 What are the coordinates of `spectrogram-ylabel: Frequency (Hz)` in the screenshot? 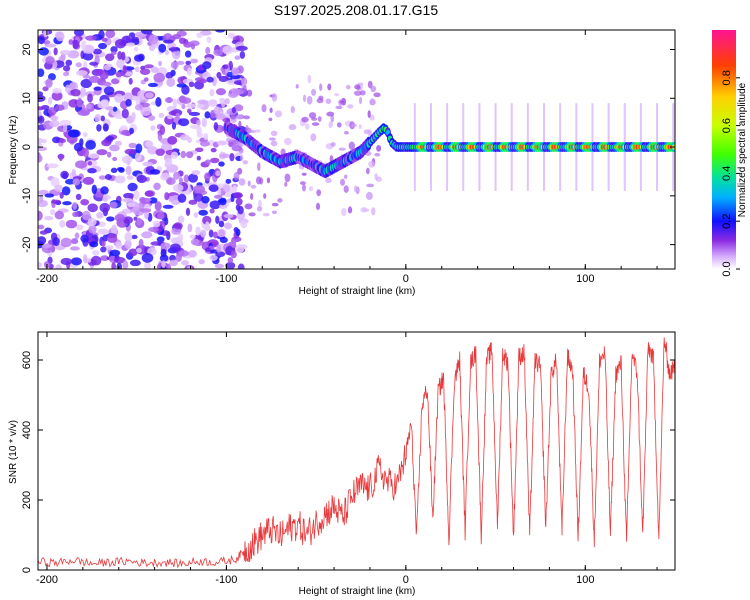 It's located at (13, 150).